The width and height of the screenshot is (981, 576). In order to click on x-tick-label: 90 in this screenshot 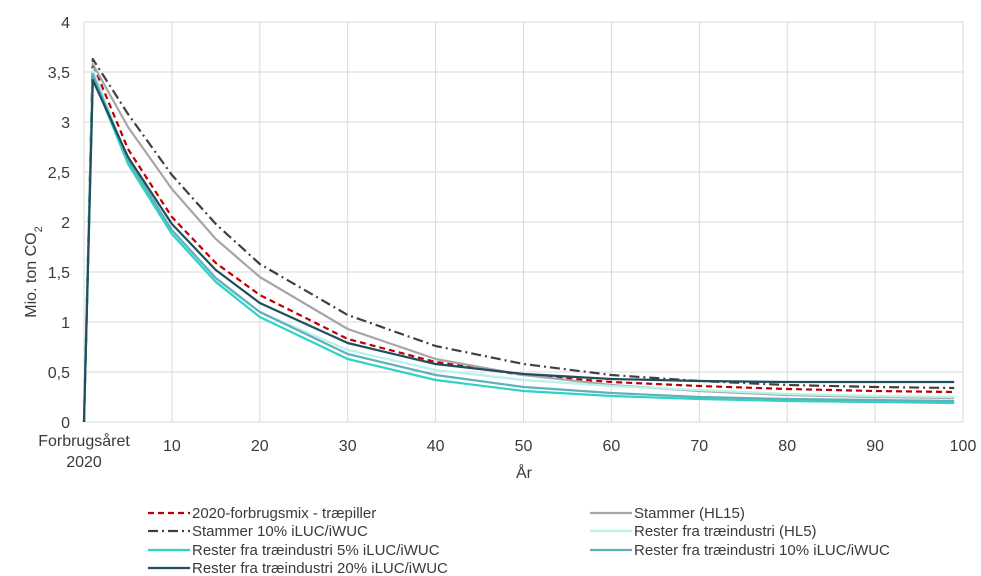, I will do `click(875, 446)`.